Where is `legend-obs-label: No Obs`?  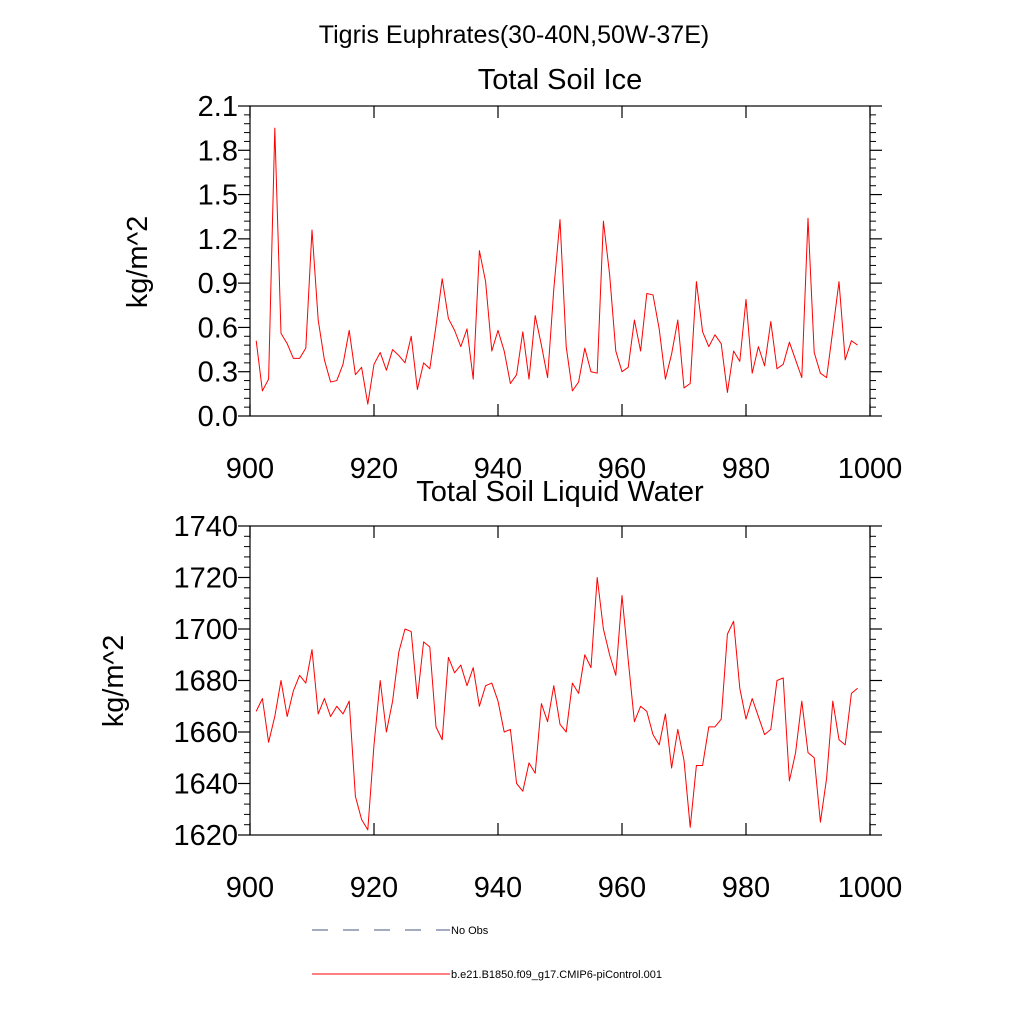
legend-obs-label: No Obs is located at coordinates (470, 931).